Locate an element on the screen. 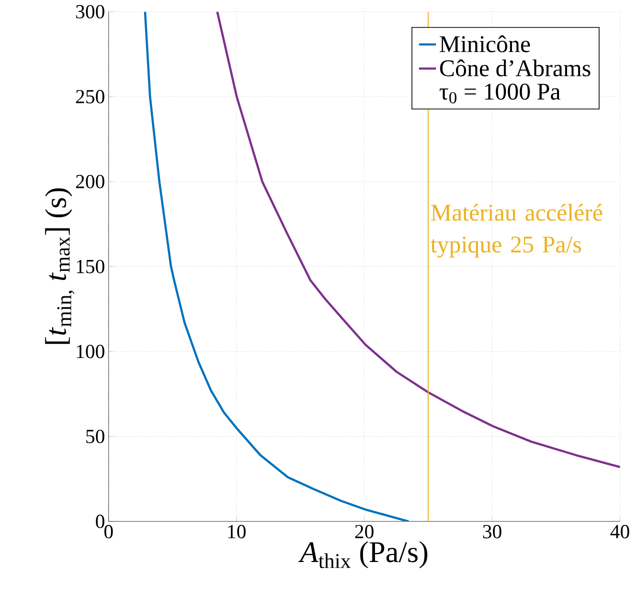 This screenshot has height=598, width=639. y-tick-label: 250 is located at coordinates (90, 97).